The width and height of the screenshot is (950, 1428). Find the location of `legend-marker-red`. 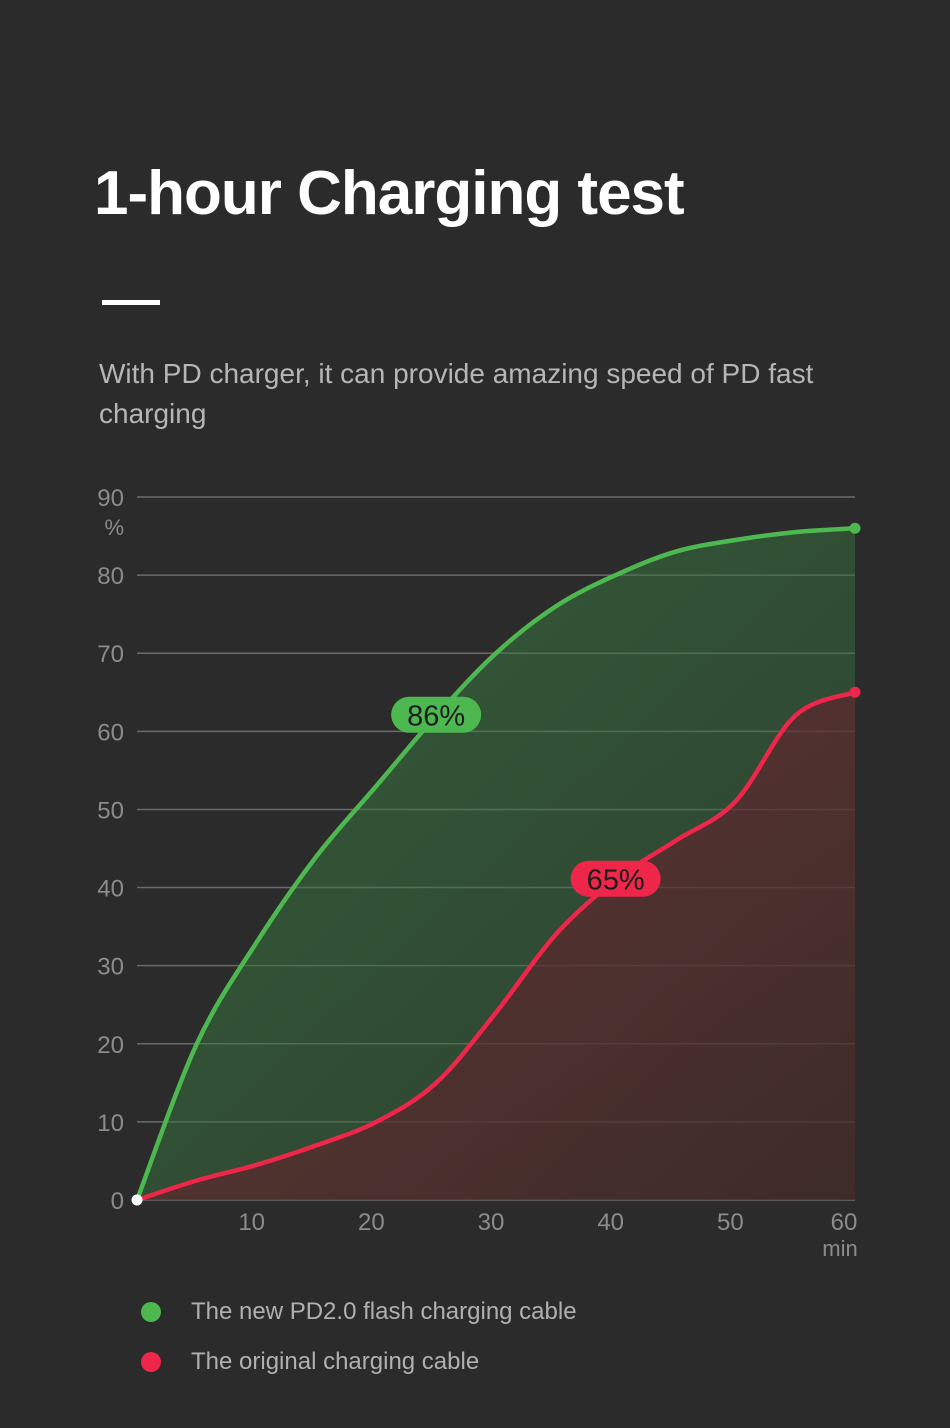

legend-marker-red is located at coordinates (151, 1362).